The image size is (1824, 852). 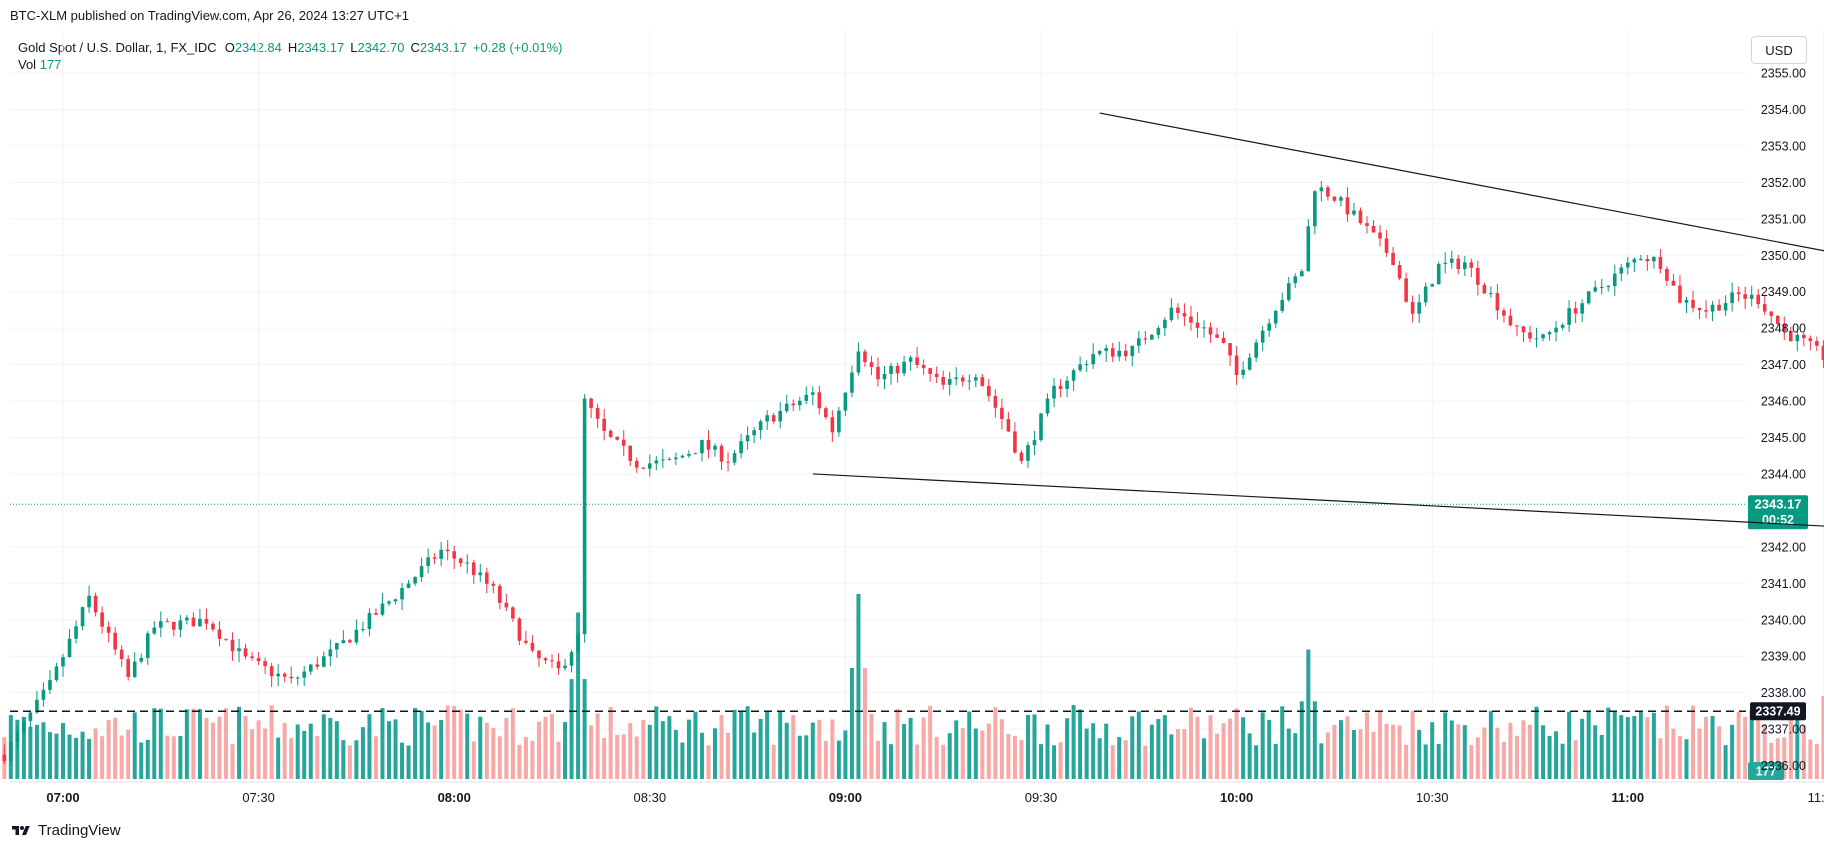 I want to click on y-tick-label: 2338.00, so click(x=1783, y=693).